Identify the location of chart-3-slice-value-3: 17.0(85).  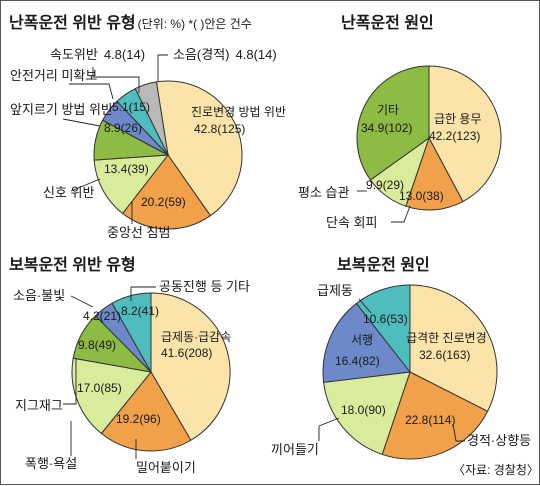
(99, 388).